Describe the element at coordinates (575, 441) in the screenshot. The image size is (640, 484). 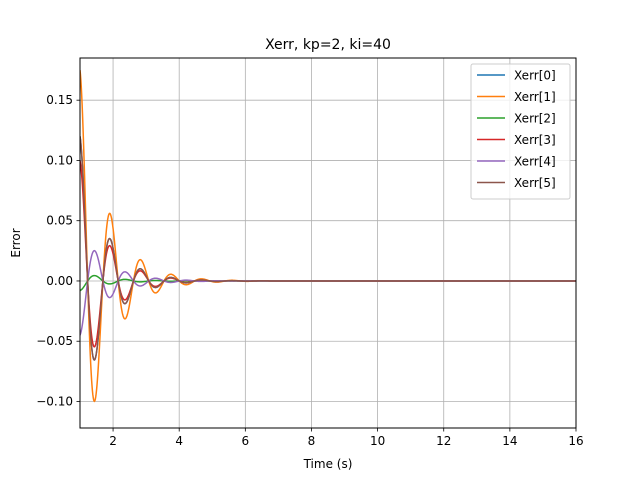
I see `x-tick-label: 16` at that location.